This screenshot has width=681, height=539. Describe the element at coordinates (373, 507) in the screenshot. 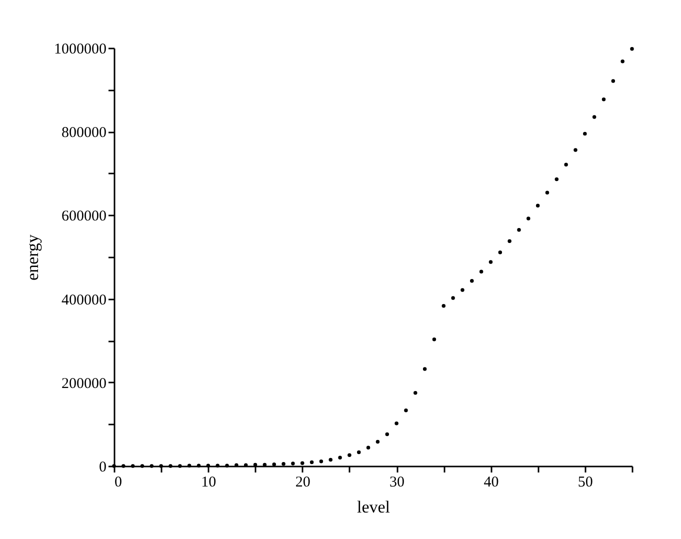

I see `x-axis-title: level` at that location.